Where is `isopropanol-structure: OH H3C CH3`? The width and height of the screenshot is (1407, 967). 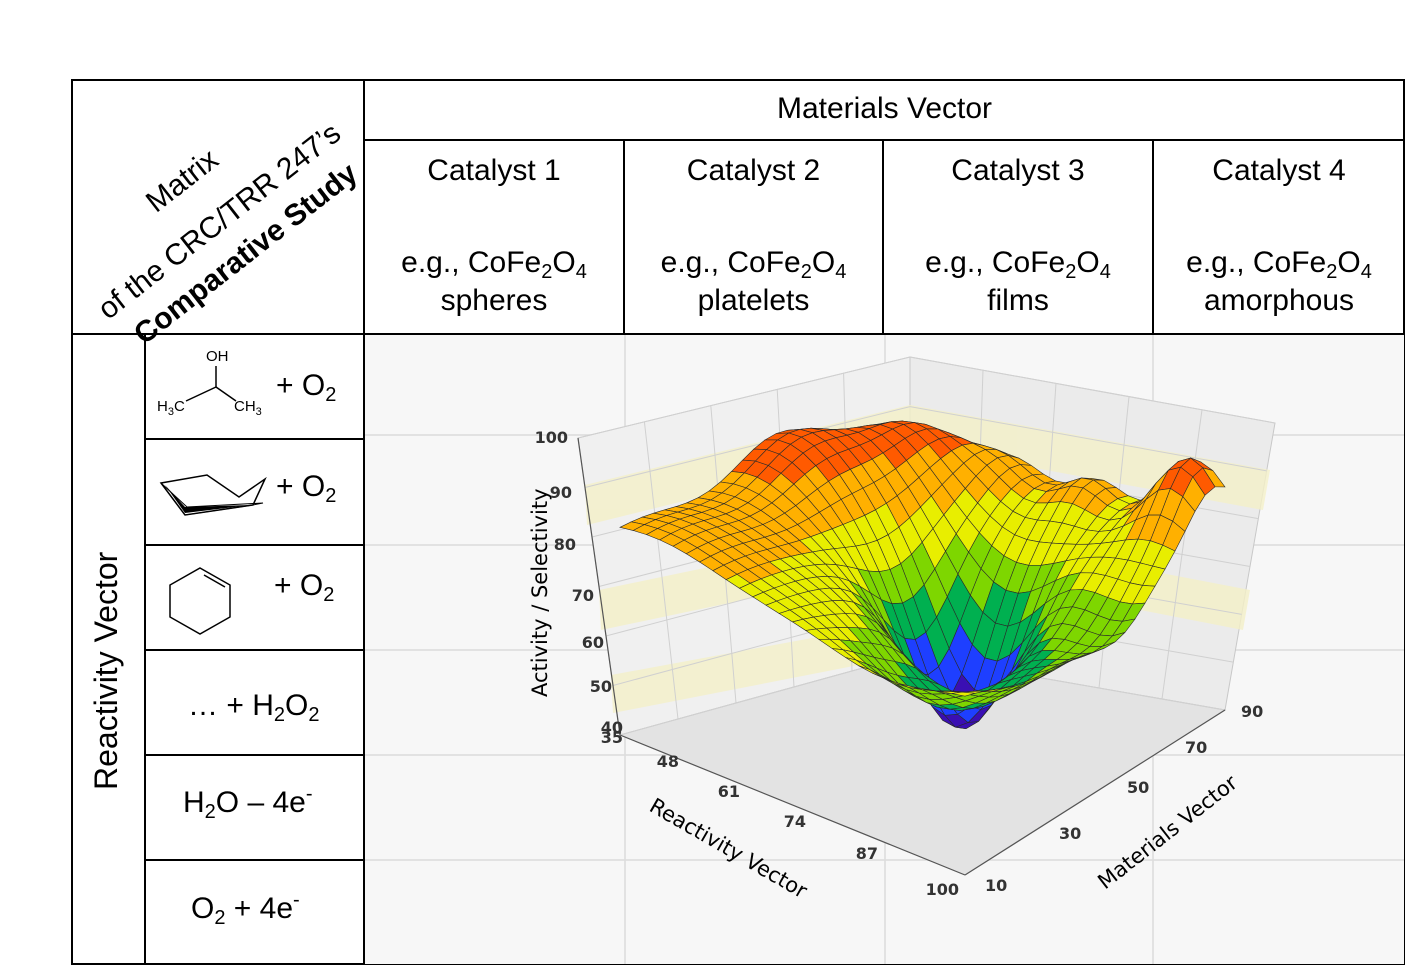 isopropanol-structure: OH H3C CH3 is located at coordinates (209, 383).